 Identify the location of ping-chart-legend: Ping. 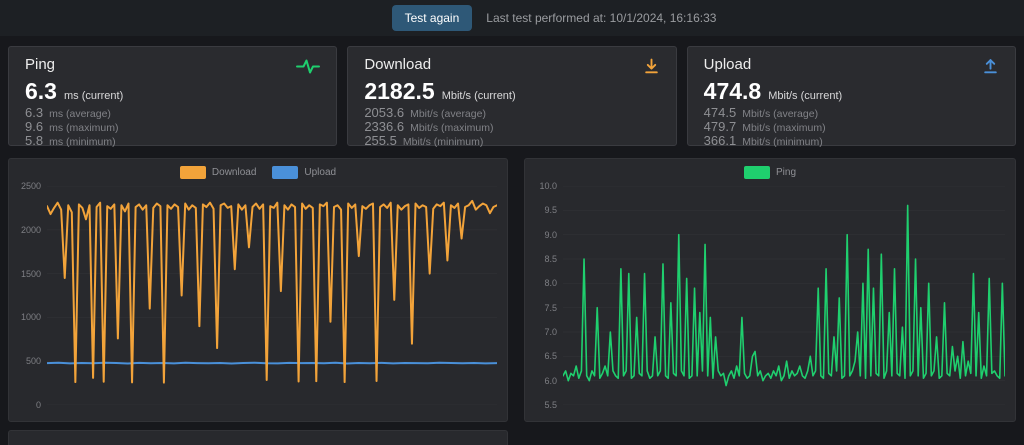
(770, 172).